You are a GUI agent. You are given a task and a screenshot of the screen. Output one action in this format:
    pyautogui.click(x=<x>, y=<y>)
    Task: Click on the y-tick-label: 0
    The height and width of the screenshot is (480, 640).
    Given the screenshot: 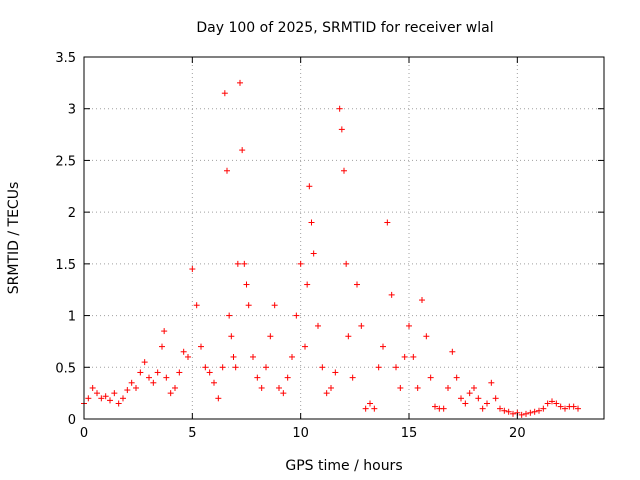 What is the action you would take?
    pyautogui.click(x=72, y=420)
    